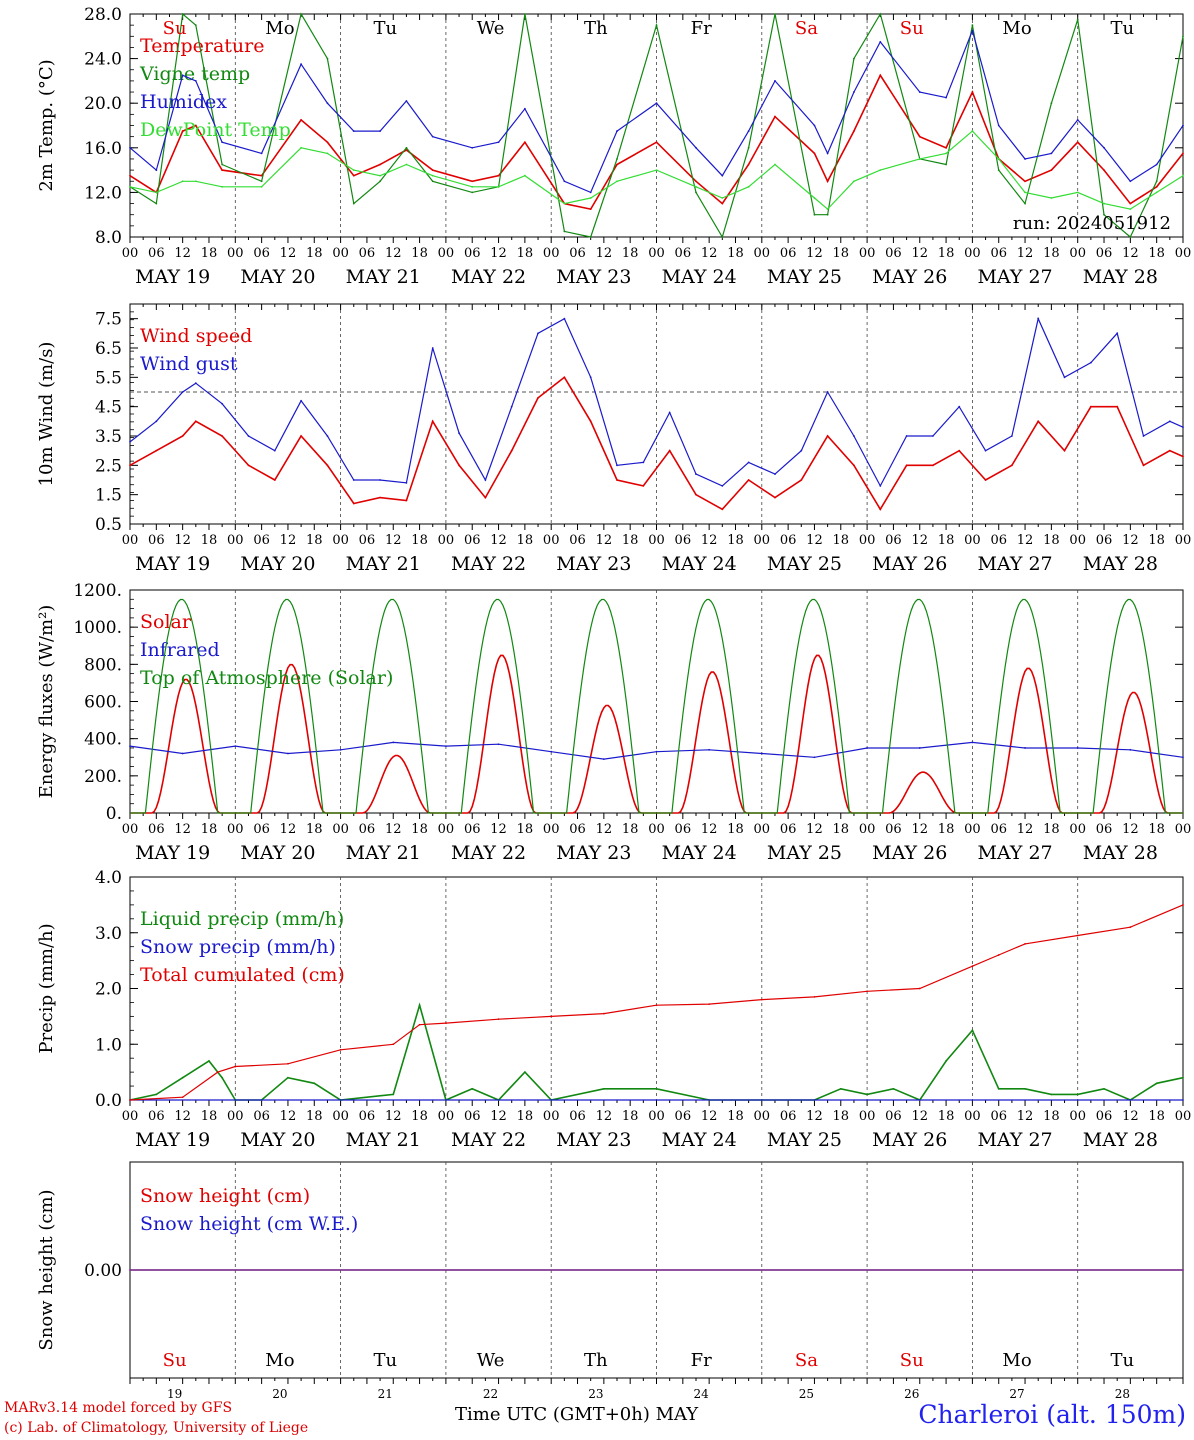 The height and width of the screenshot is (1440, 1194). What do you see at coordinates (804, 564) in the screenshot?
I see `panel2-date-label: MAY 25` at bounding box center [804, 564].